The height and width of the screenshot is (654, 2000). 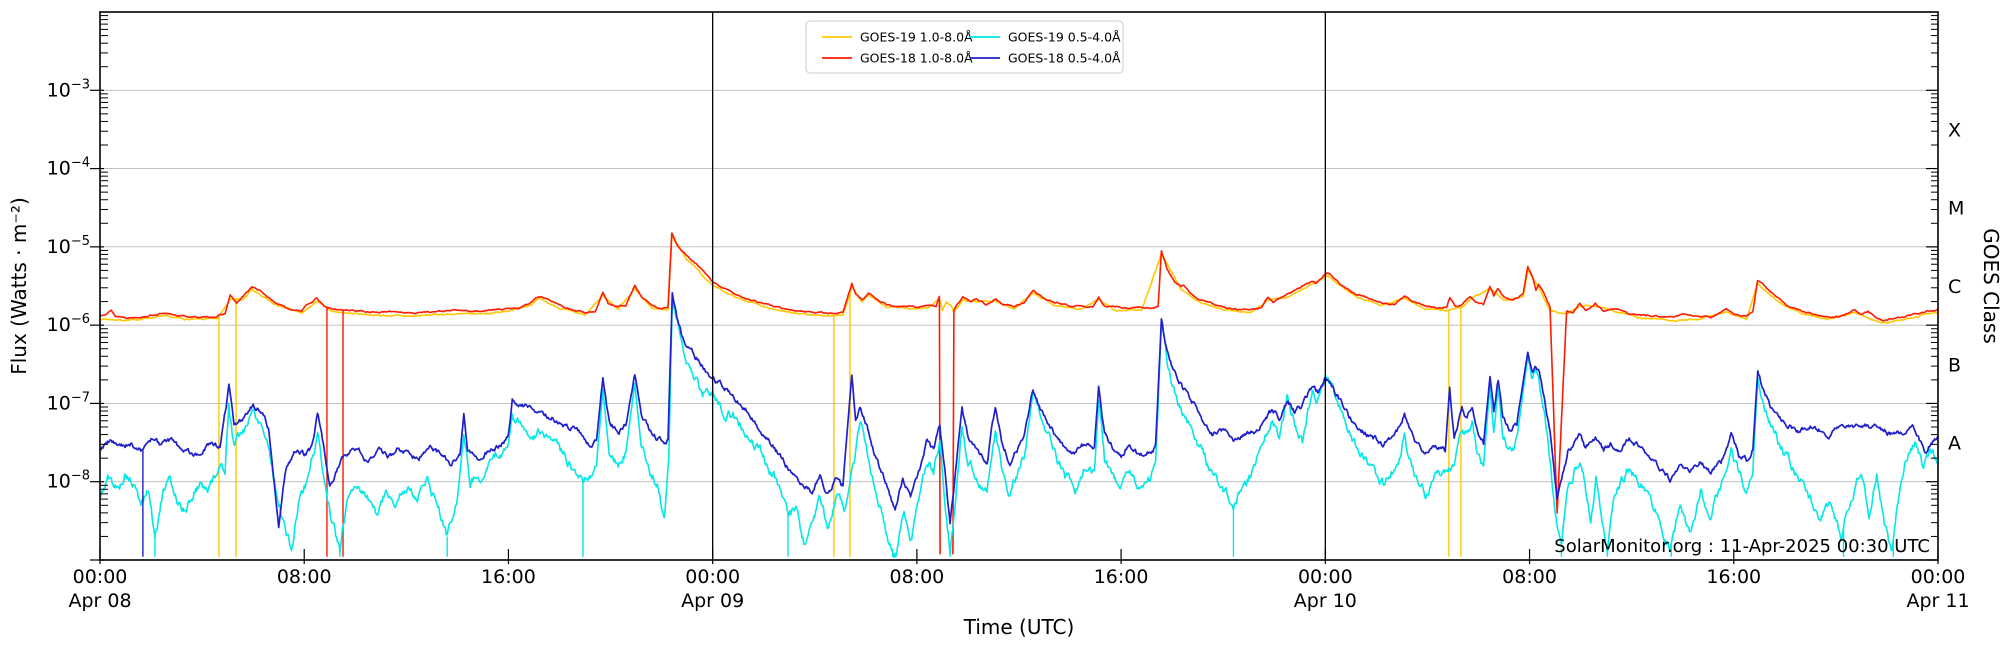 What do you see at coordinates (68, 402) in the screenshot?
I see `y-tick-label: 10⁻⁷` at bounding box center [68, 402].